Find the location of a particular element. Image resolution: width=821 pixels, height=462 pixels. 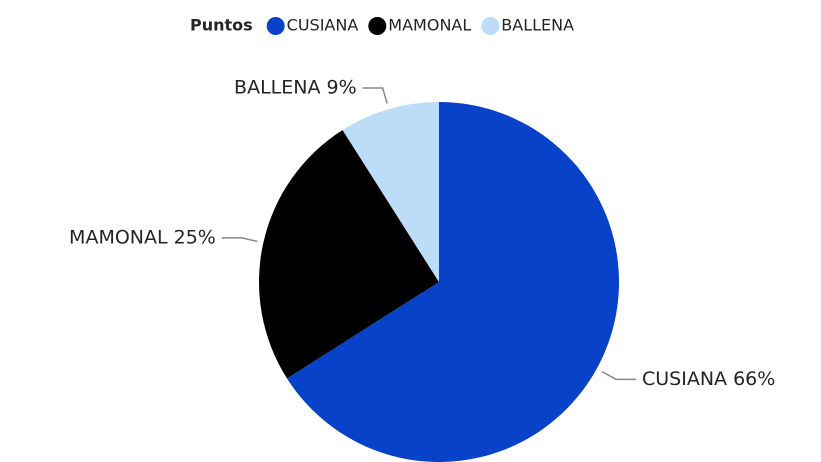

data-label: MAMONAL 25% is located at coordinates (142, 237).